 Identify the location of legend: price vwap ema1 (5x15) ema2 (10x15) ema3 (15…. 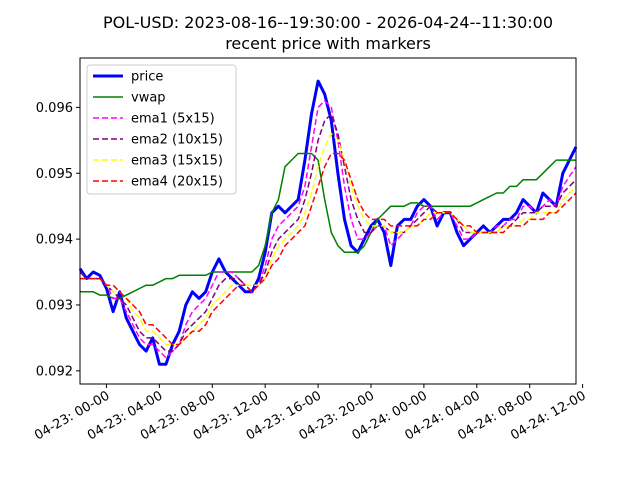
(161, 129).